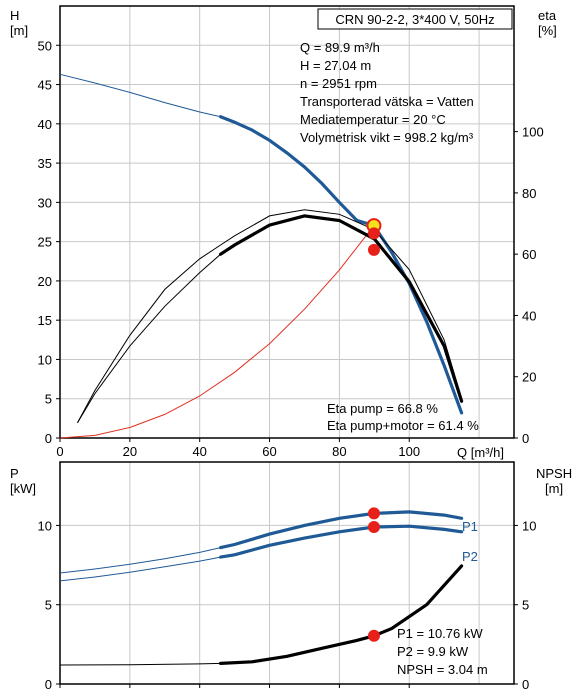 This screenshot has width=585, height=698. I want to click on x-tick-label: 40, so click(199, 451).